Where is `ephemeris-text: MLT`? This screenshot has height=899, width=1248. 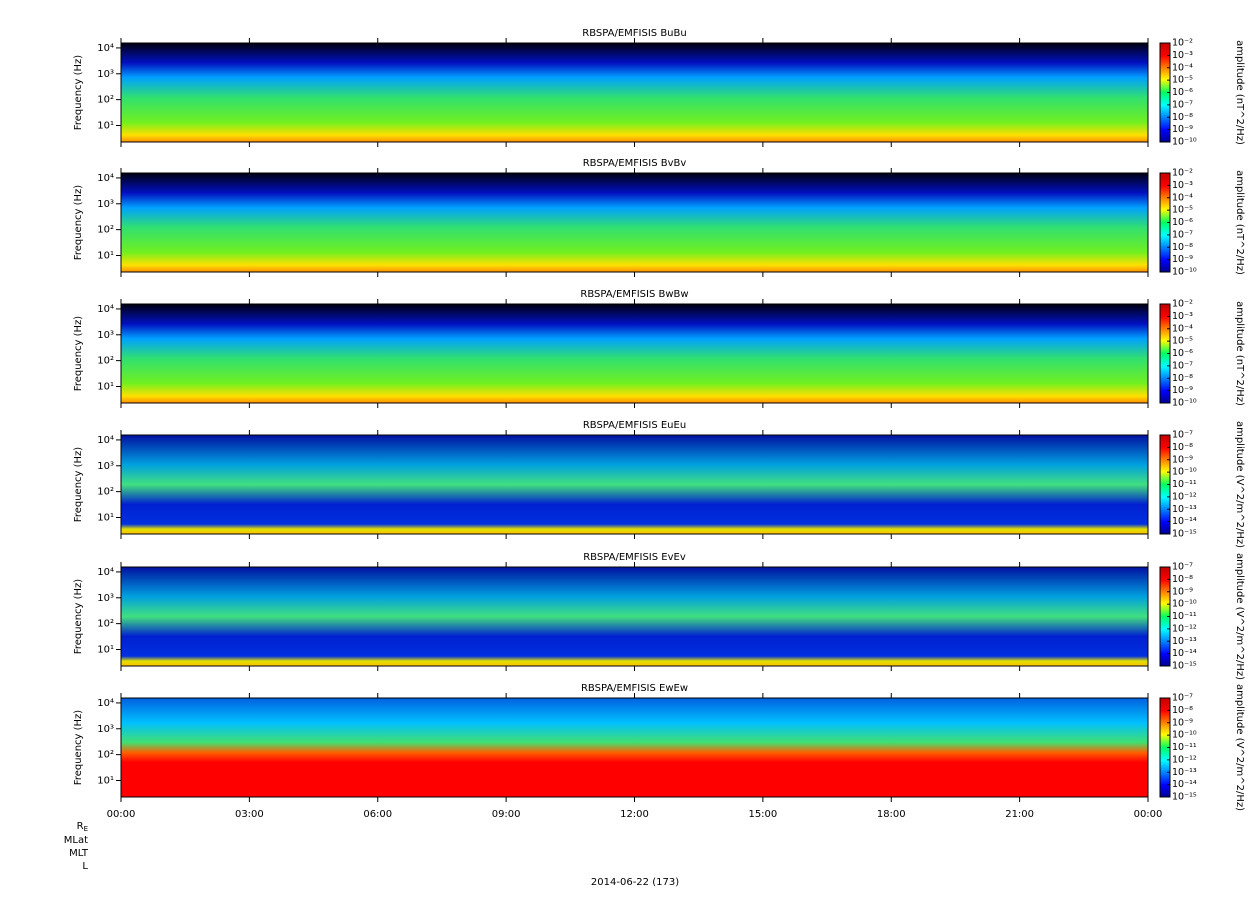
ephemeris-text: MLT is located at coordinates (79, 853).